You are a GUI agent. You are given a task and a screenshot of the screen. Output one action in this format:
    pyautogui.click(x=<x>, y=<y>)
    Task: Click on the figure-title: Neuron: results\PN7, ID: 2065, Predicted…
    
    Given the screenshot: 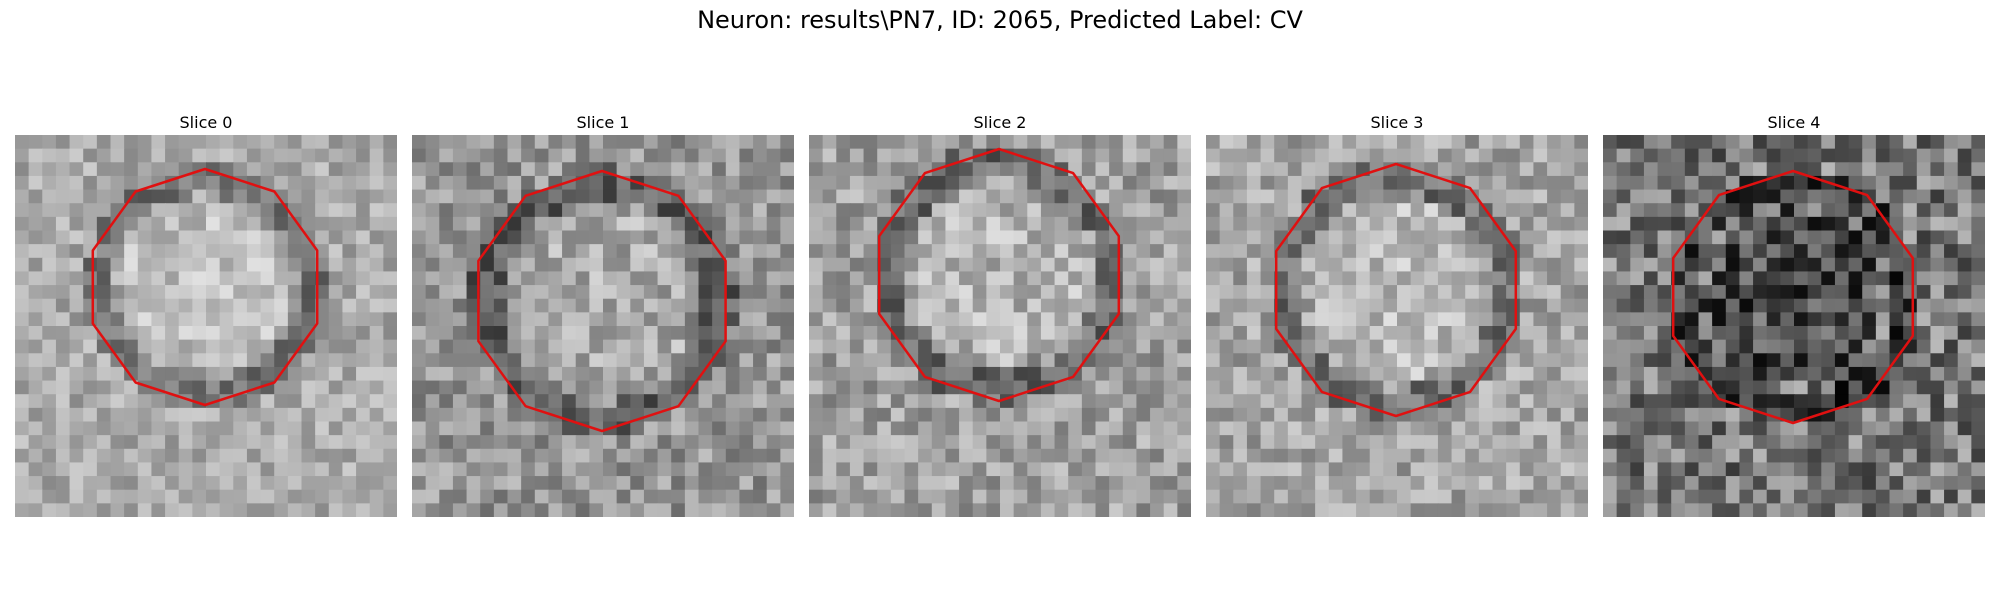 What is the action you would take?
    pyautogui.click(x=1000, y=20)
    